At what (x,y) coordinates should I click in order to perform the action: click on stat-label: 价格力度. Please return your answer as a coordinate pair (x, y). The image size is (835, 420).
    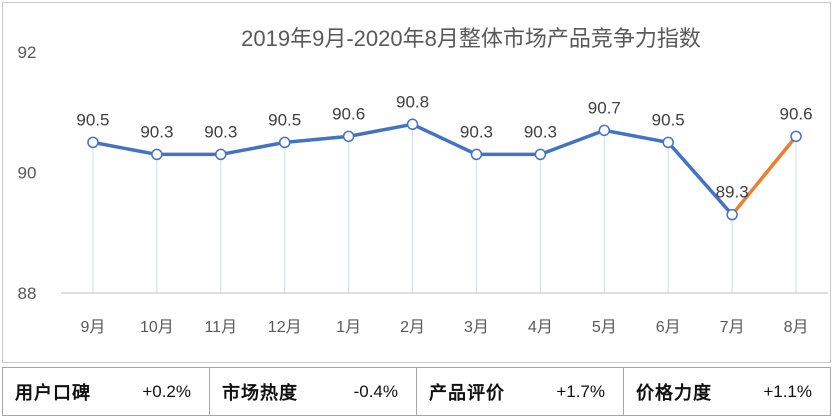
    Looking at the image, I should click on (674, 392).